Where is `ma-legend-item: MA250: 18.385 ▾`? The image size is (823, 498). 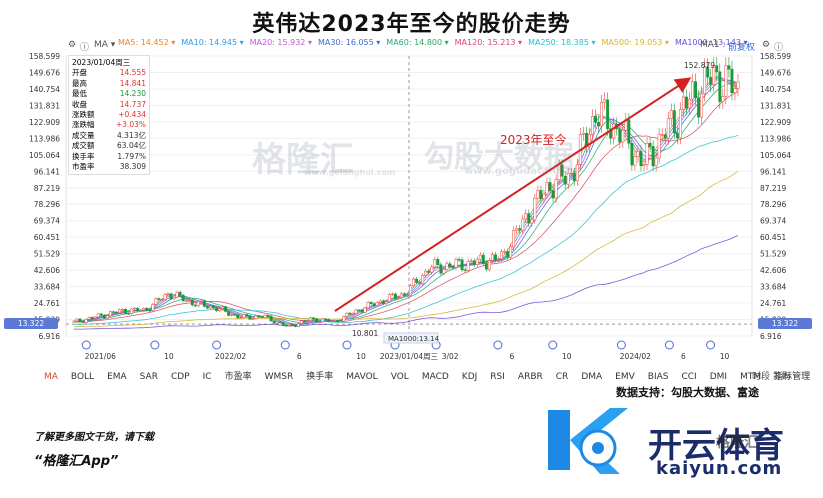 ma-legend-item: MA250: 18.385 ▾ is located at coordinates (562, 42).